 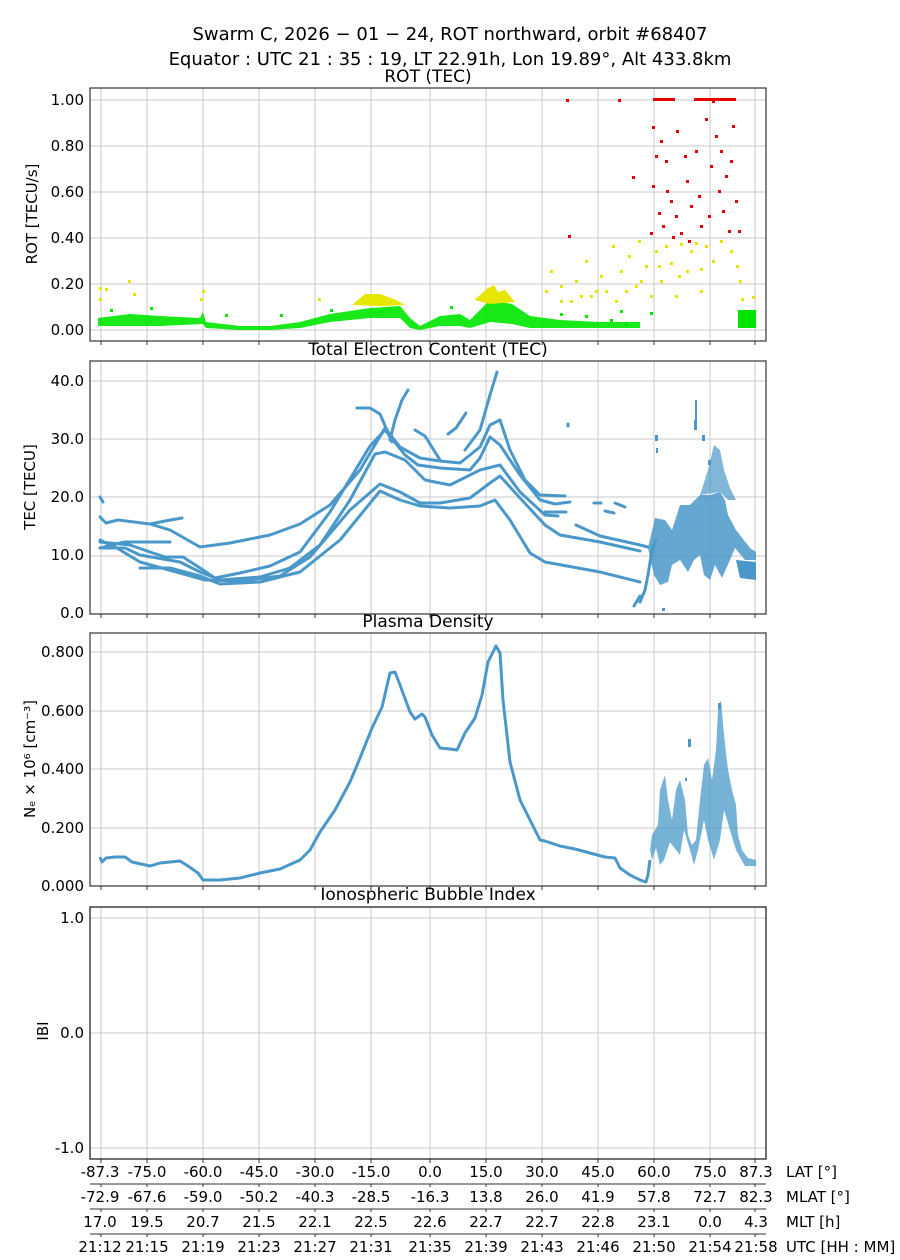 I want to click on mlat-tick: -40.3, so click(x=315, y=1197).